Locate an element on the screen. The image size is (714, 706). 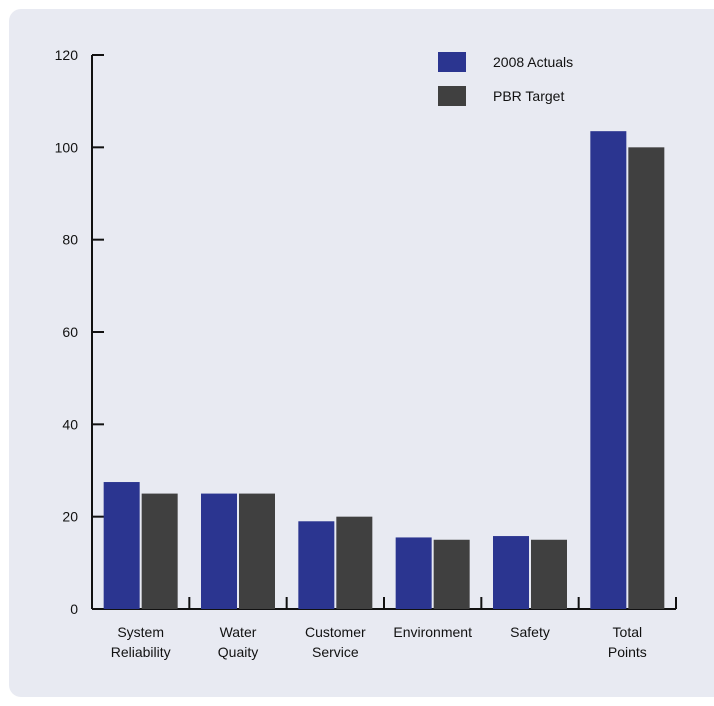
category-label: Customer is located at coordinates (335, 632).